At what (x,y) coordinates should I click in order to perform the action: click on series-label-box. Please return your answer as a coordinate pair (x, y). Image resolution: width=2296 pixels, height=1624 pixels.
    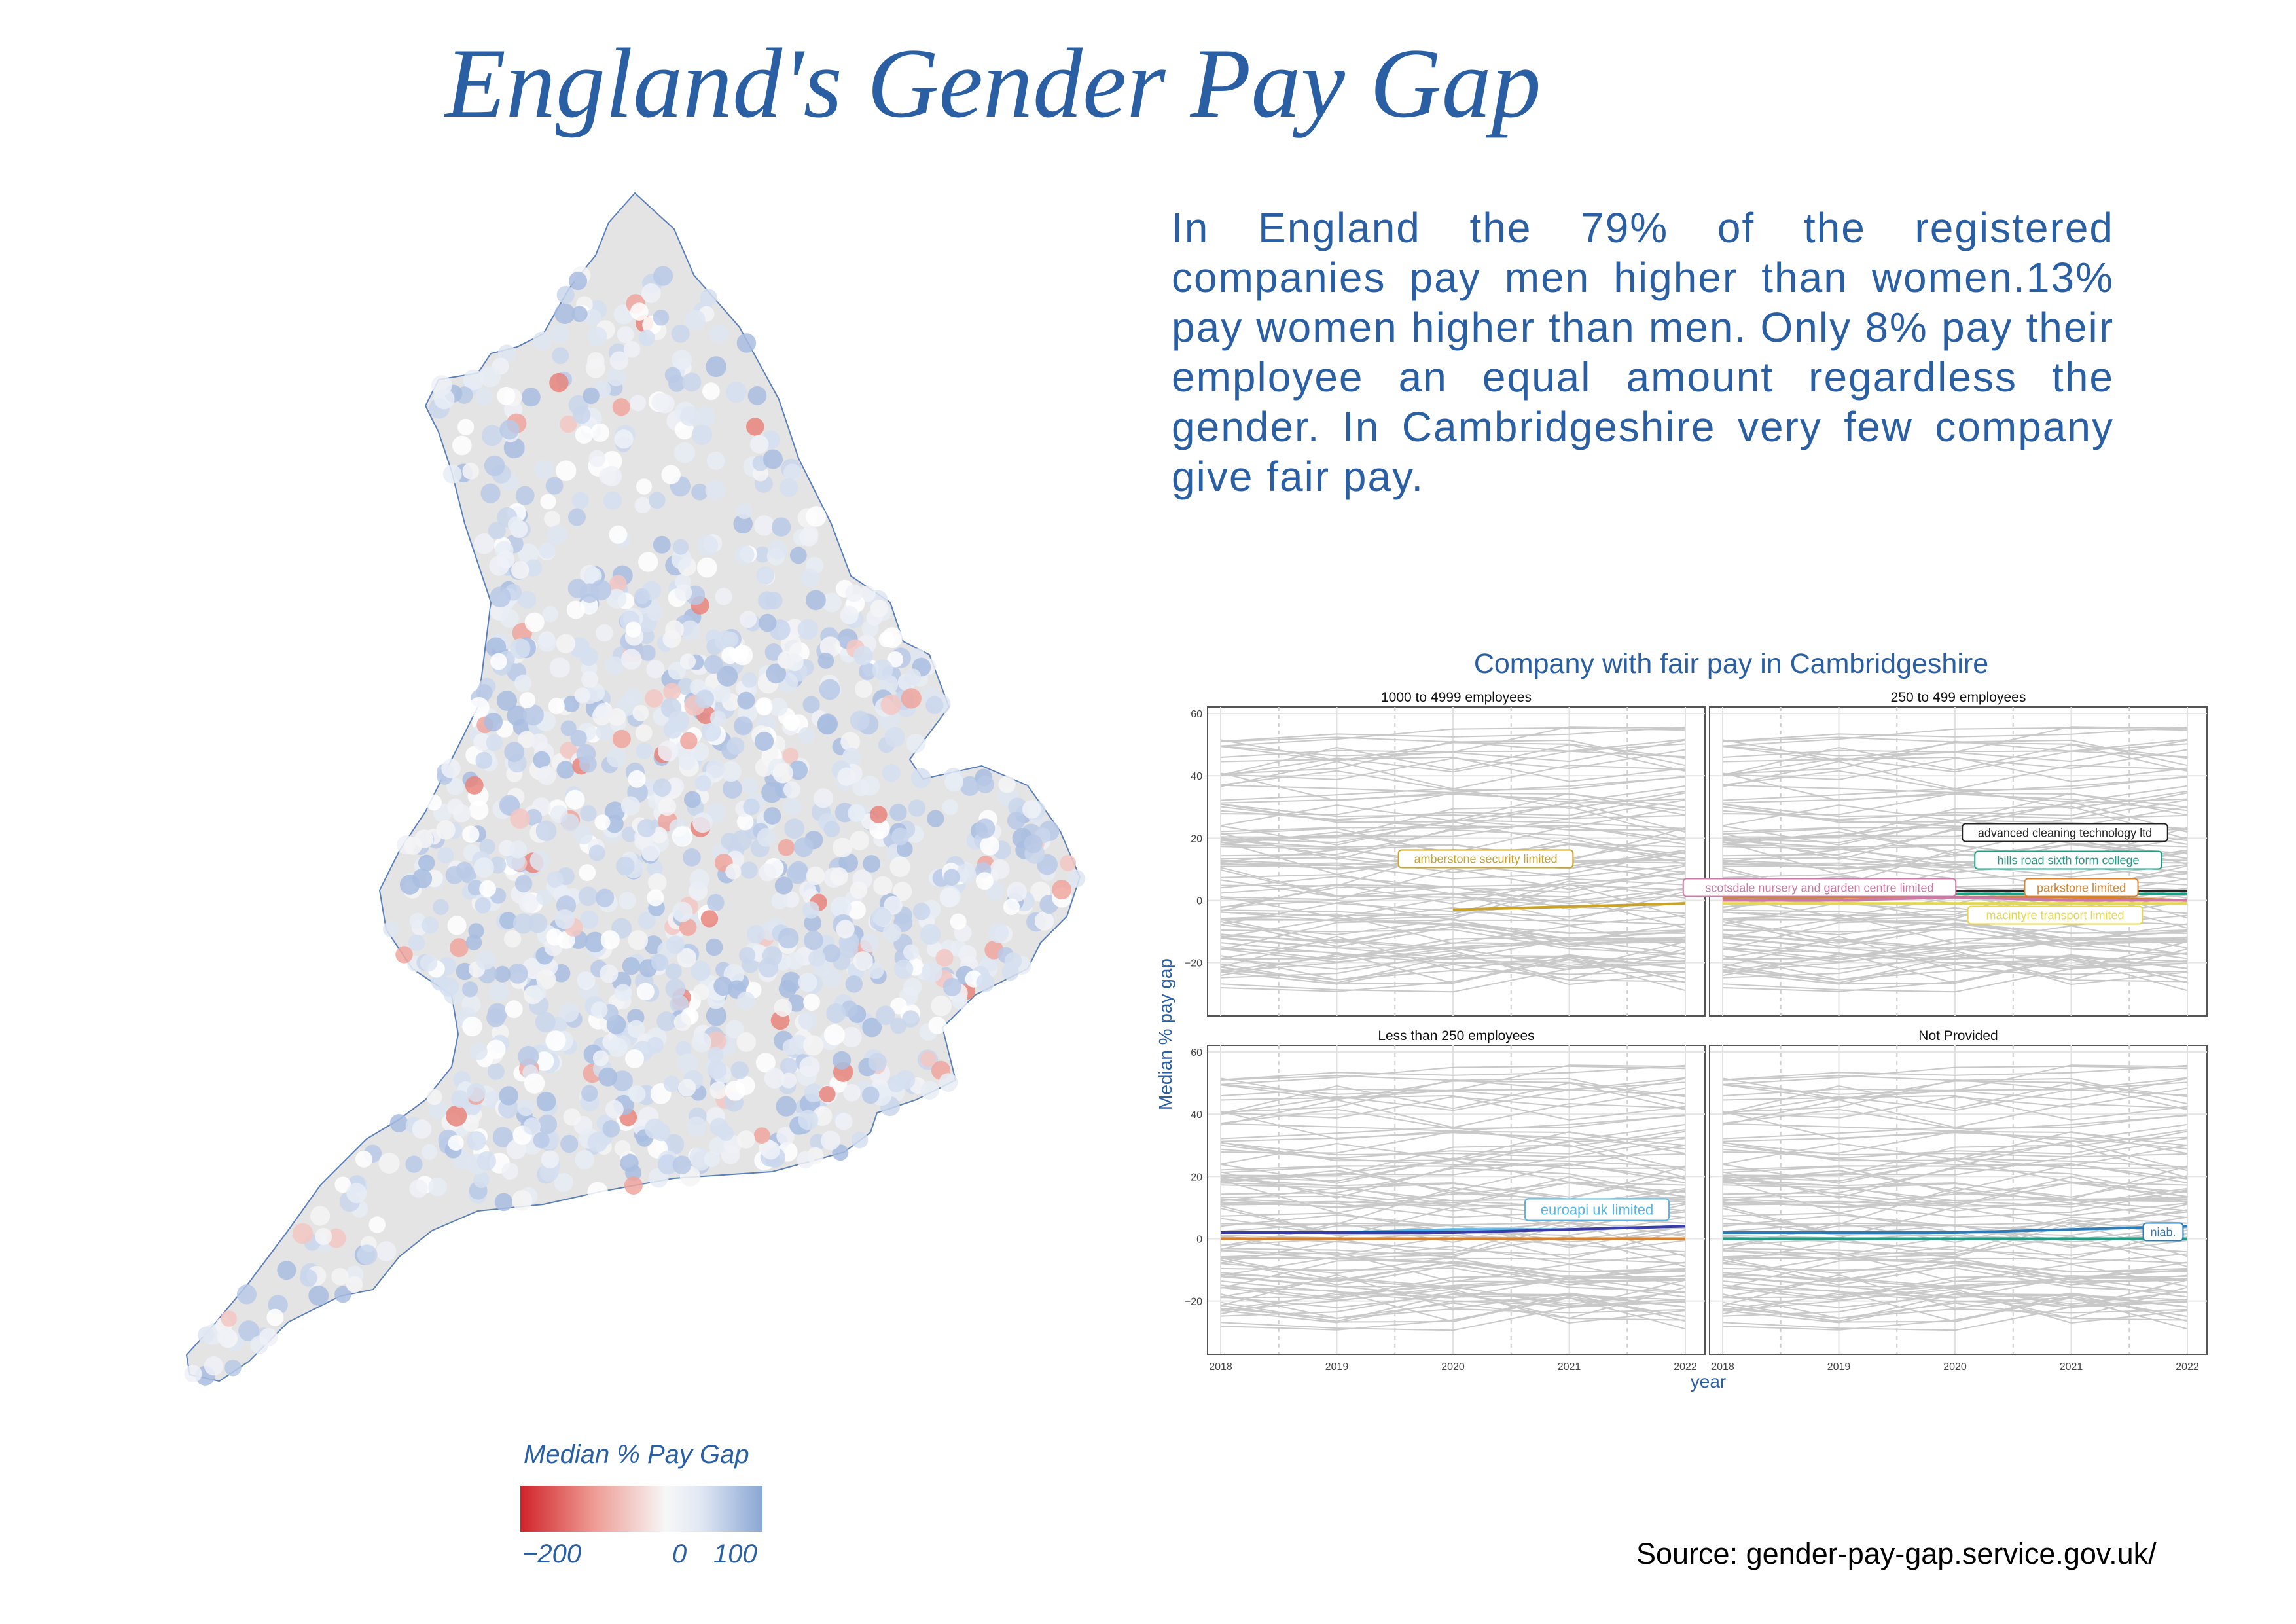
    Looking at the image, I should click on (2068, 860).